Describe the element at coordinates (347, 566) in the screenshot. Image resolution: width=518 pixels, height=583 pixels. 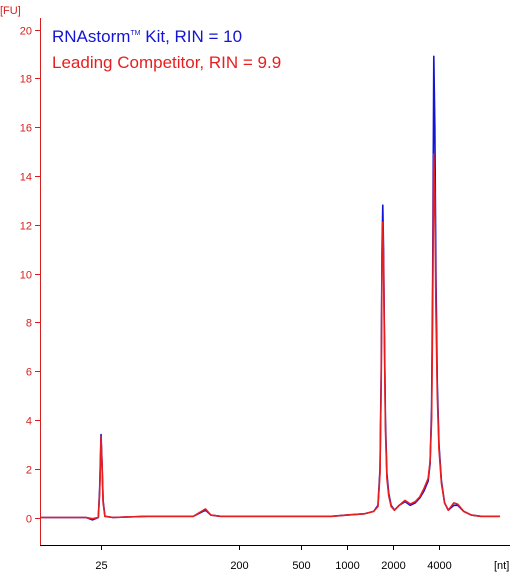
I see `x-tick-label: 1000` at that location.